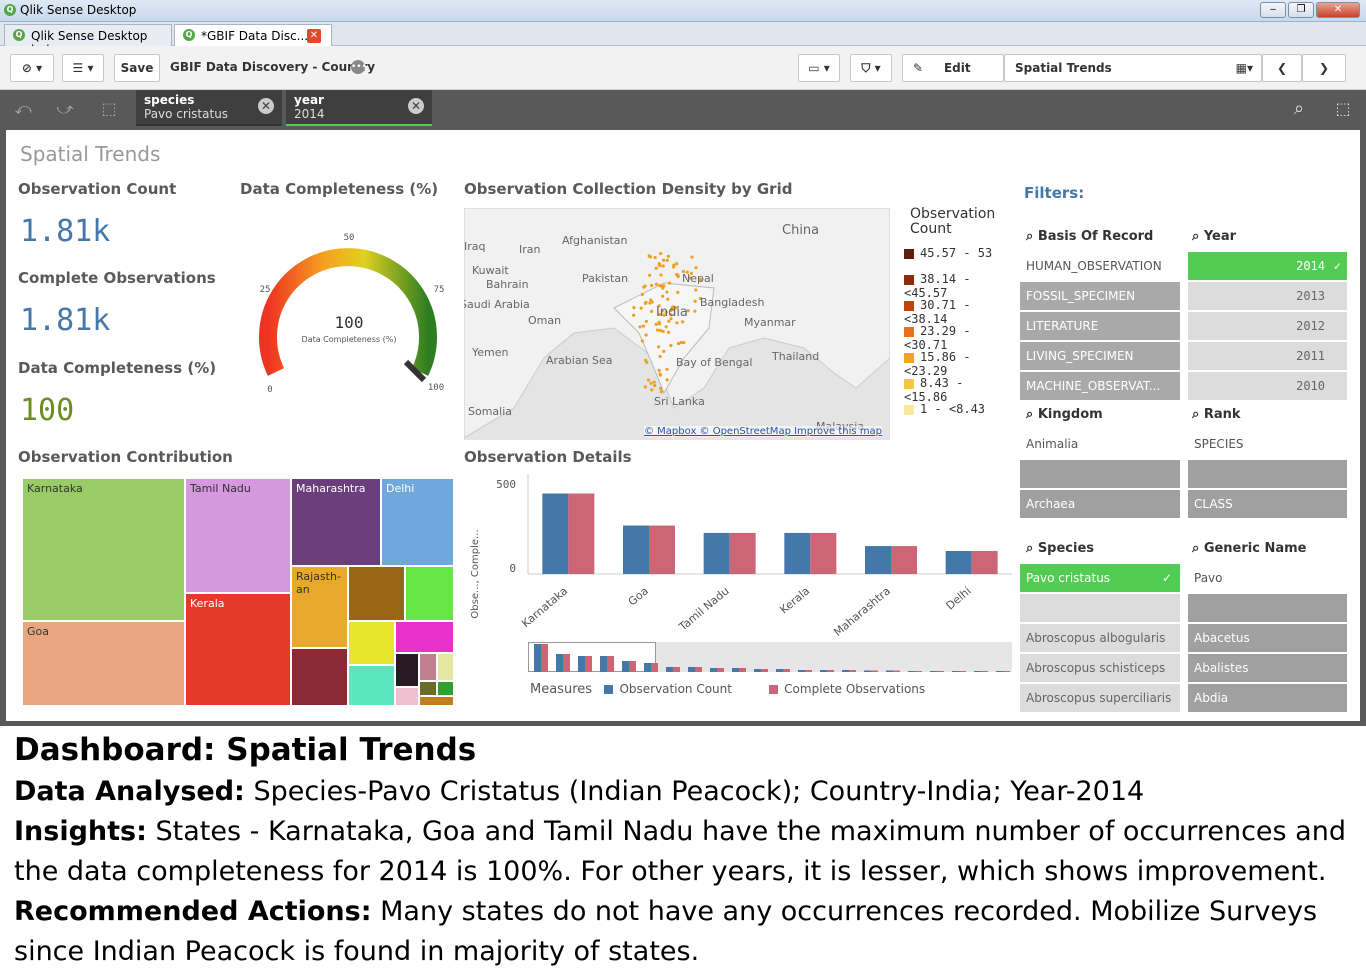  Describe the element at coordinates (83, 68) in the screenshot. I see `global-menu-button: ☰ ▾` at that location.